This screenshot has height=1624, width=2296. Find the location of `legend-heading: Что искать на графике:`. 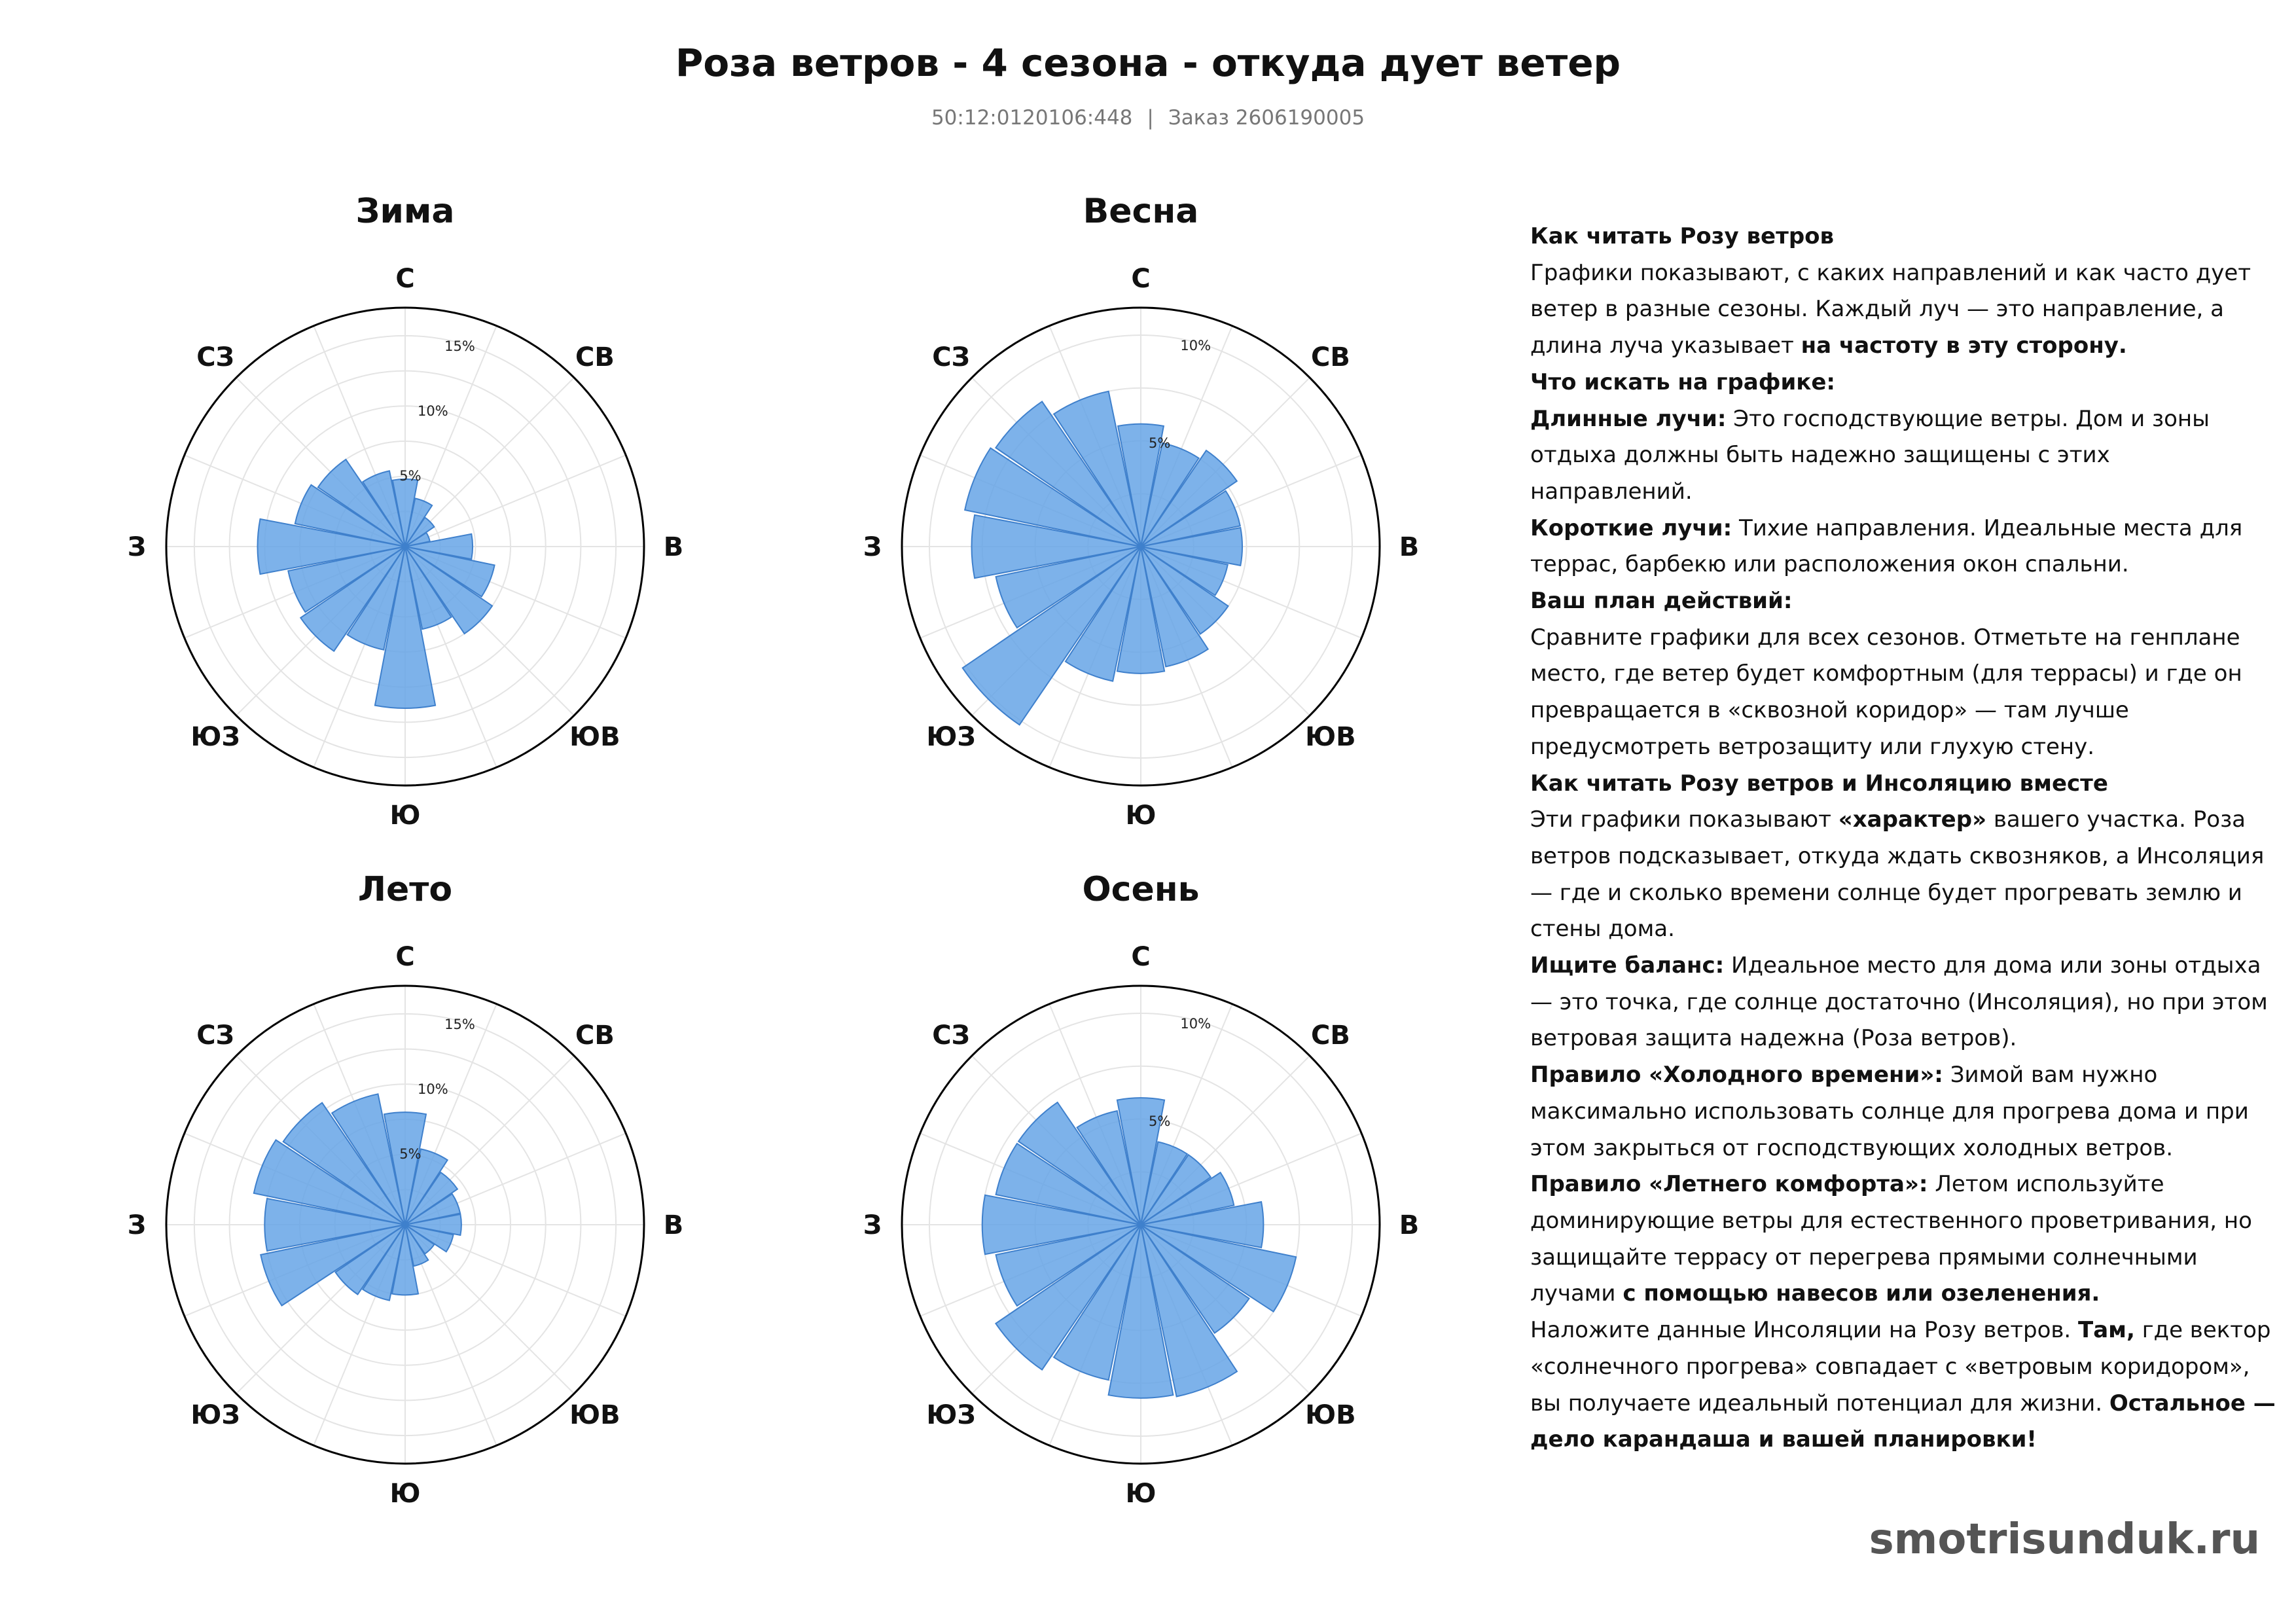

legend-heading: Что искать на графике: is located at coordinates (1683, 382).